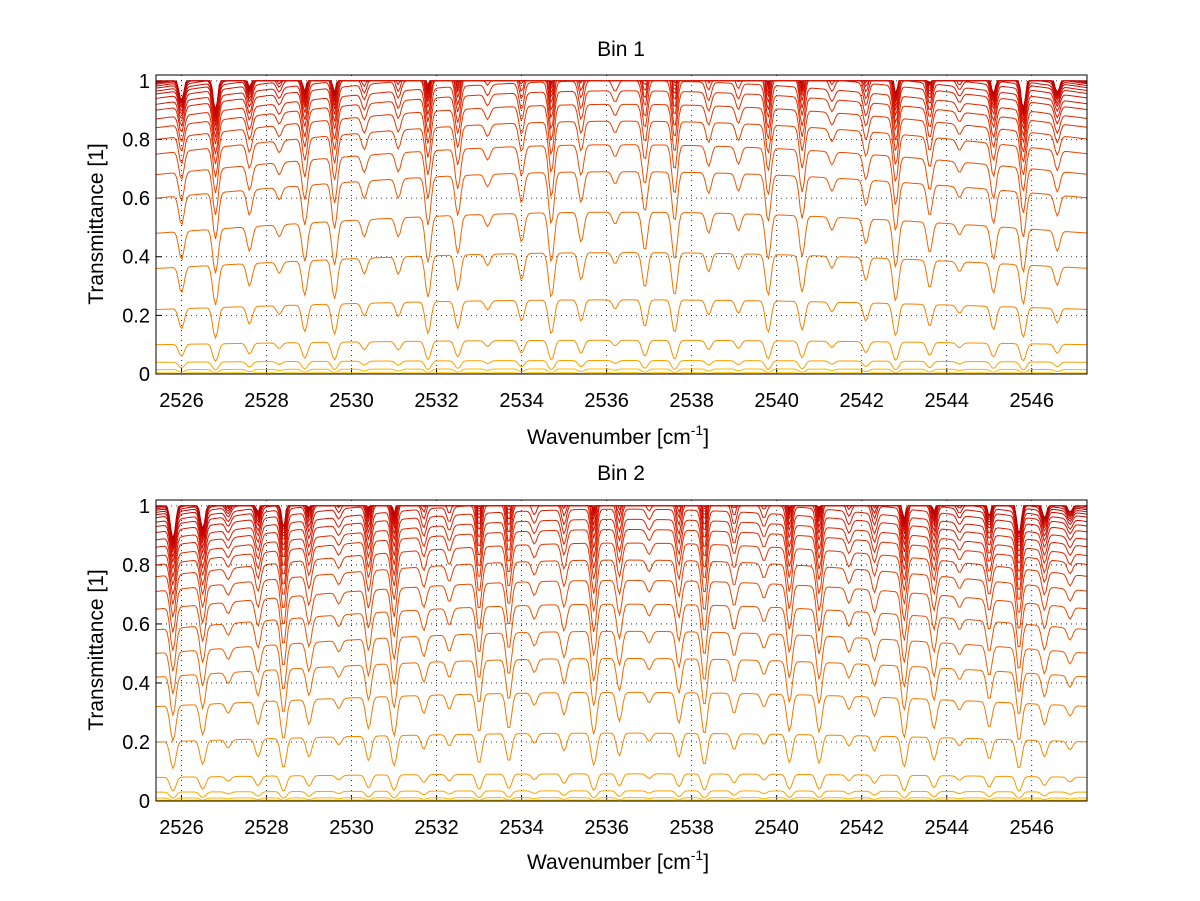 This screenshot has width=1200, height=901. Describe the element at coordinates (621, 49) in the screenshot. I see `chart-title: Bin 1` at that location.